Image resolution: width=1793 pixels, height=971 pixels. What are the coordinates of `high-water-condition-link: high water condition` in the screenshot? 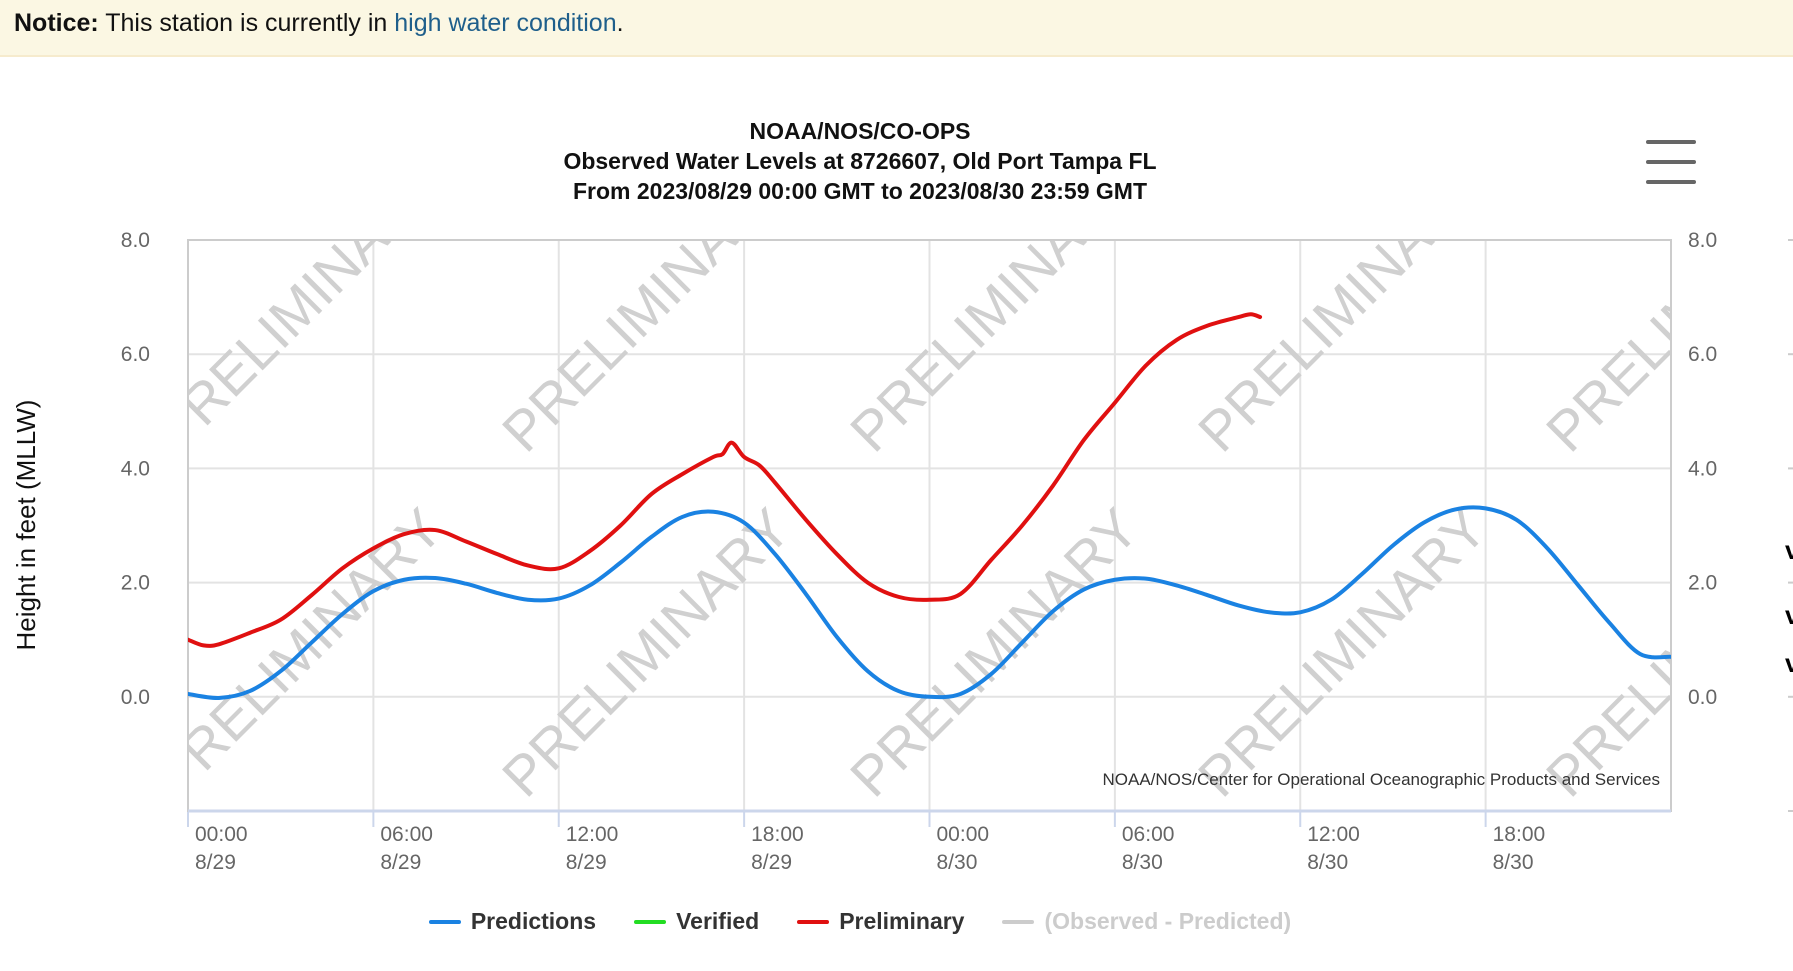 It's located at (505, 23).